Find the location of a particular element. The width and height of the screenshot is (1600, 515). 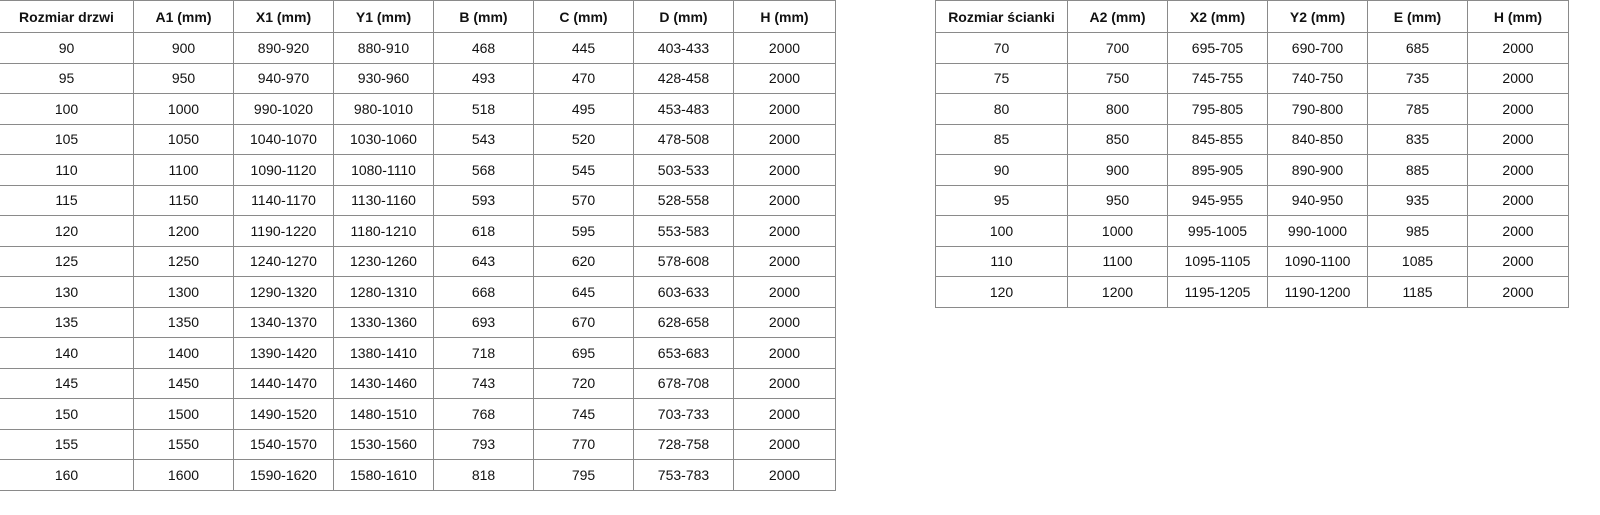

table-cell: 653-683 is located at coordinates (683, 353).